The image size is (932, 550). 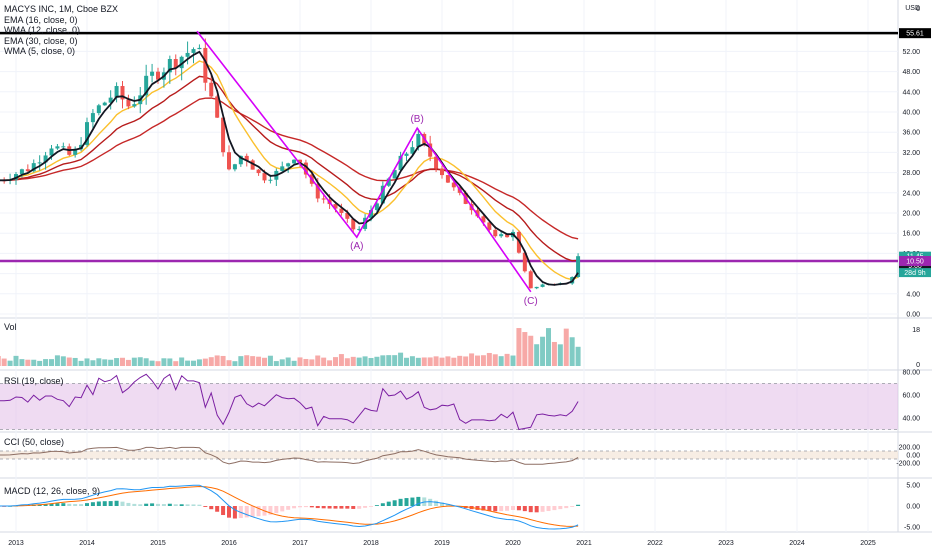 I want to click on price-tick-label: 52.00, so click(x=911, y=52).